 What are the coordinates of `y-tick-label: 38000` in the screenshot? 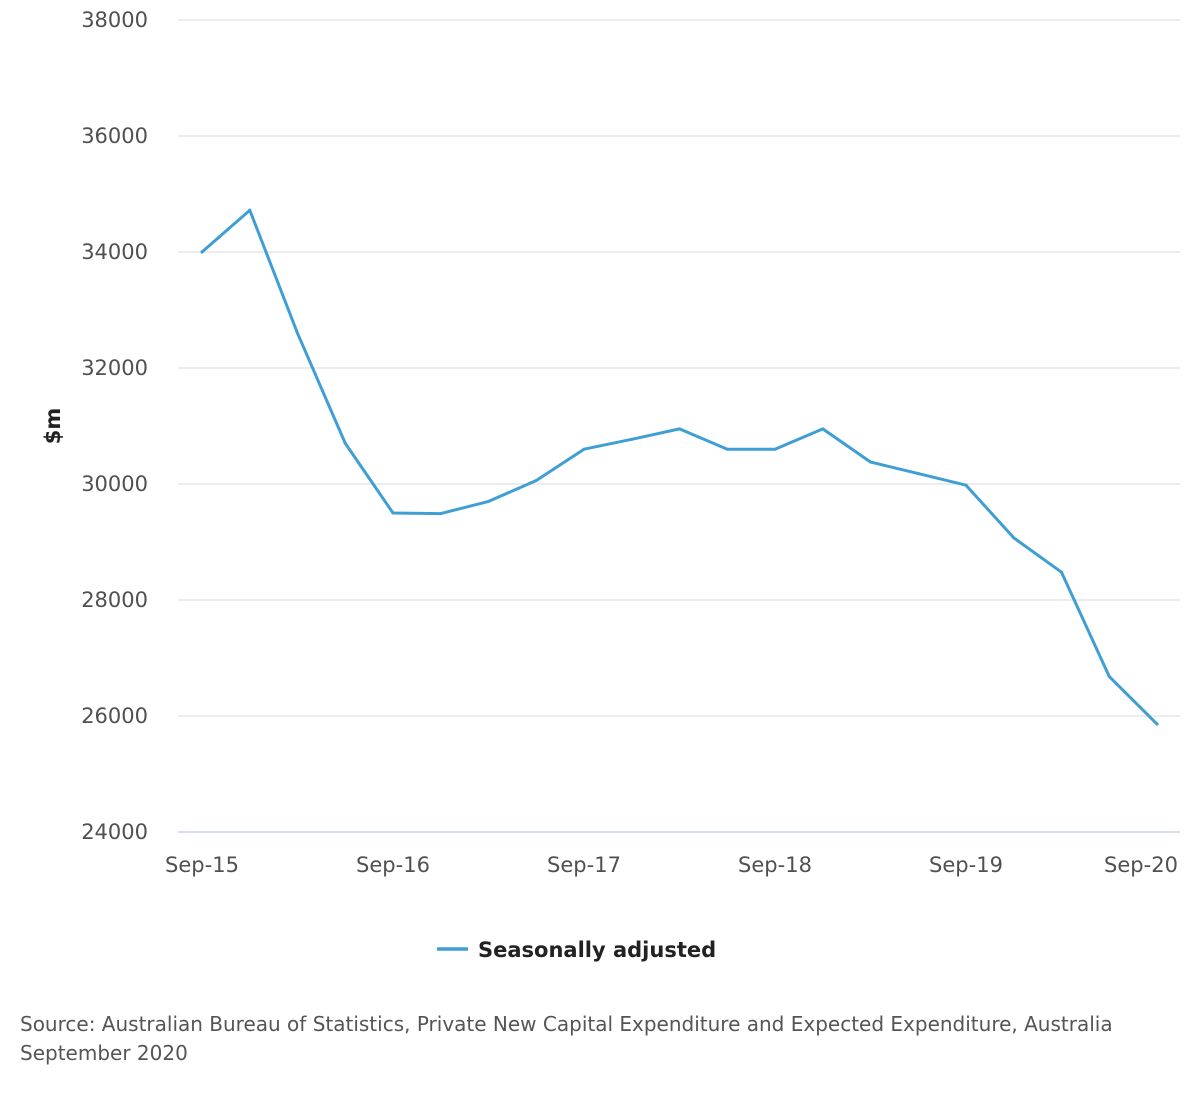 It's located at (114, 20).